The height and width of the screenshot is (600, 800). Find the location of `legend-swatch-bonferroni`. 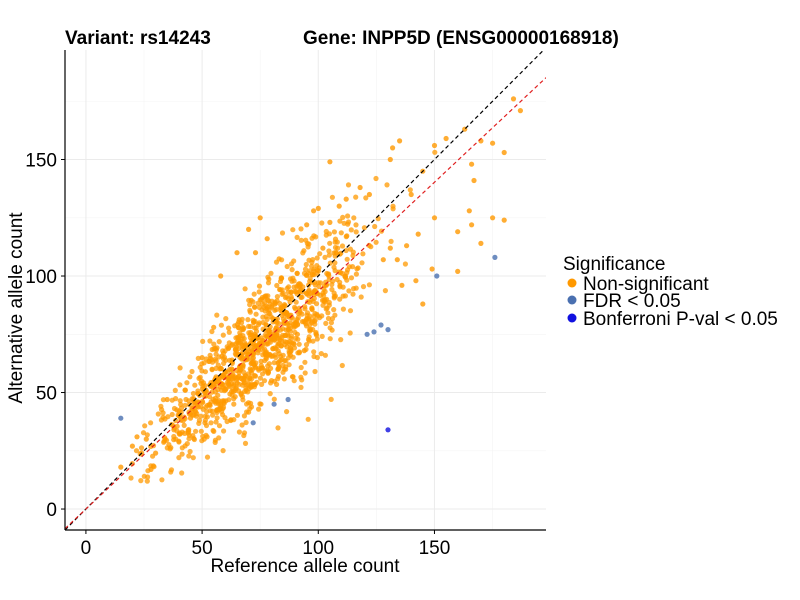

legend-swatch-bonferroni is located at coordinates (572, 318).